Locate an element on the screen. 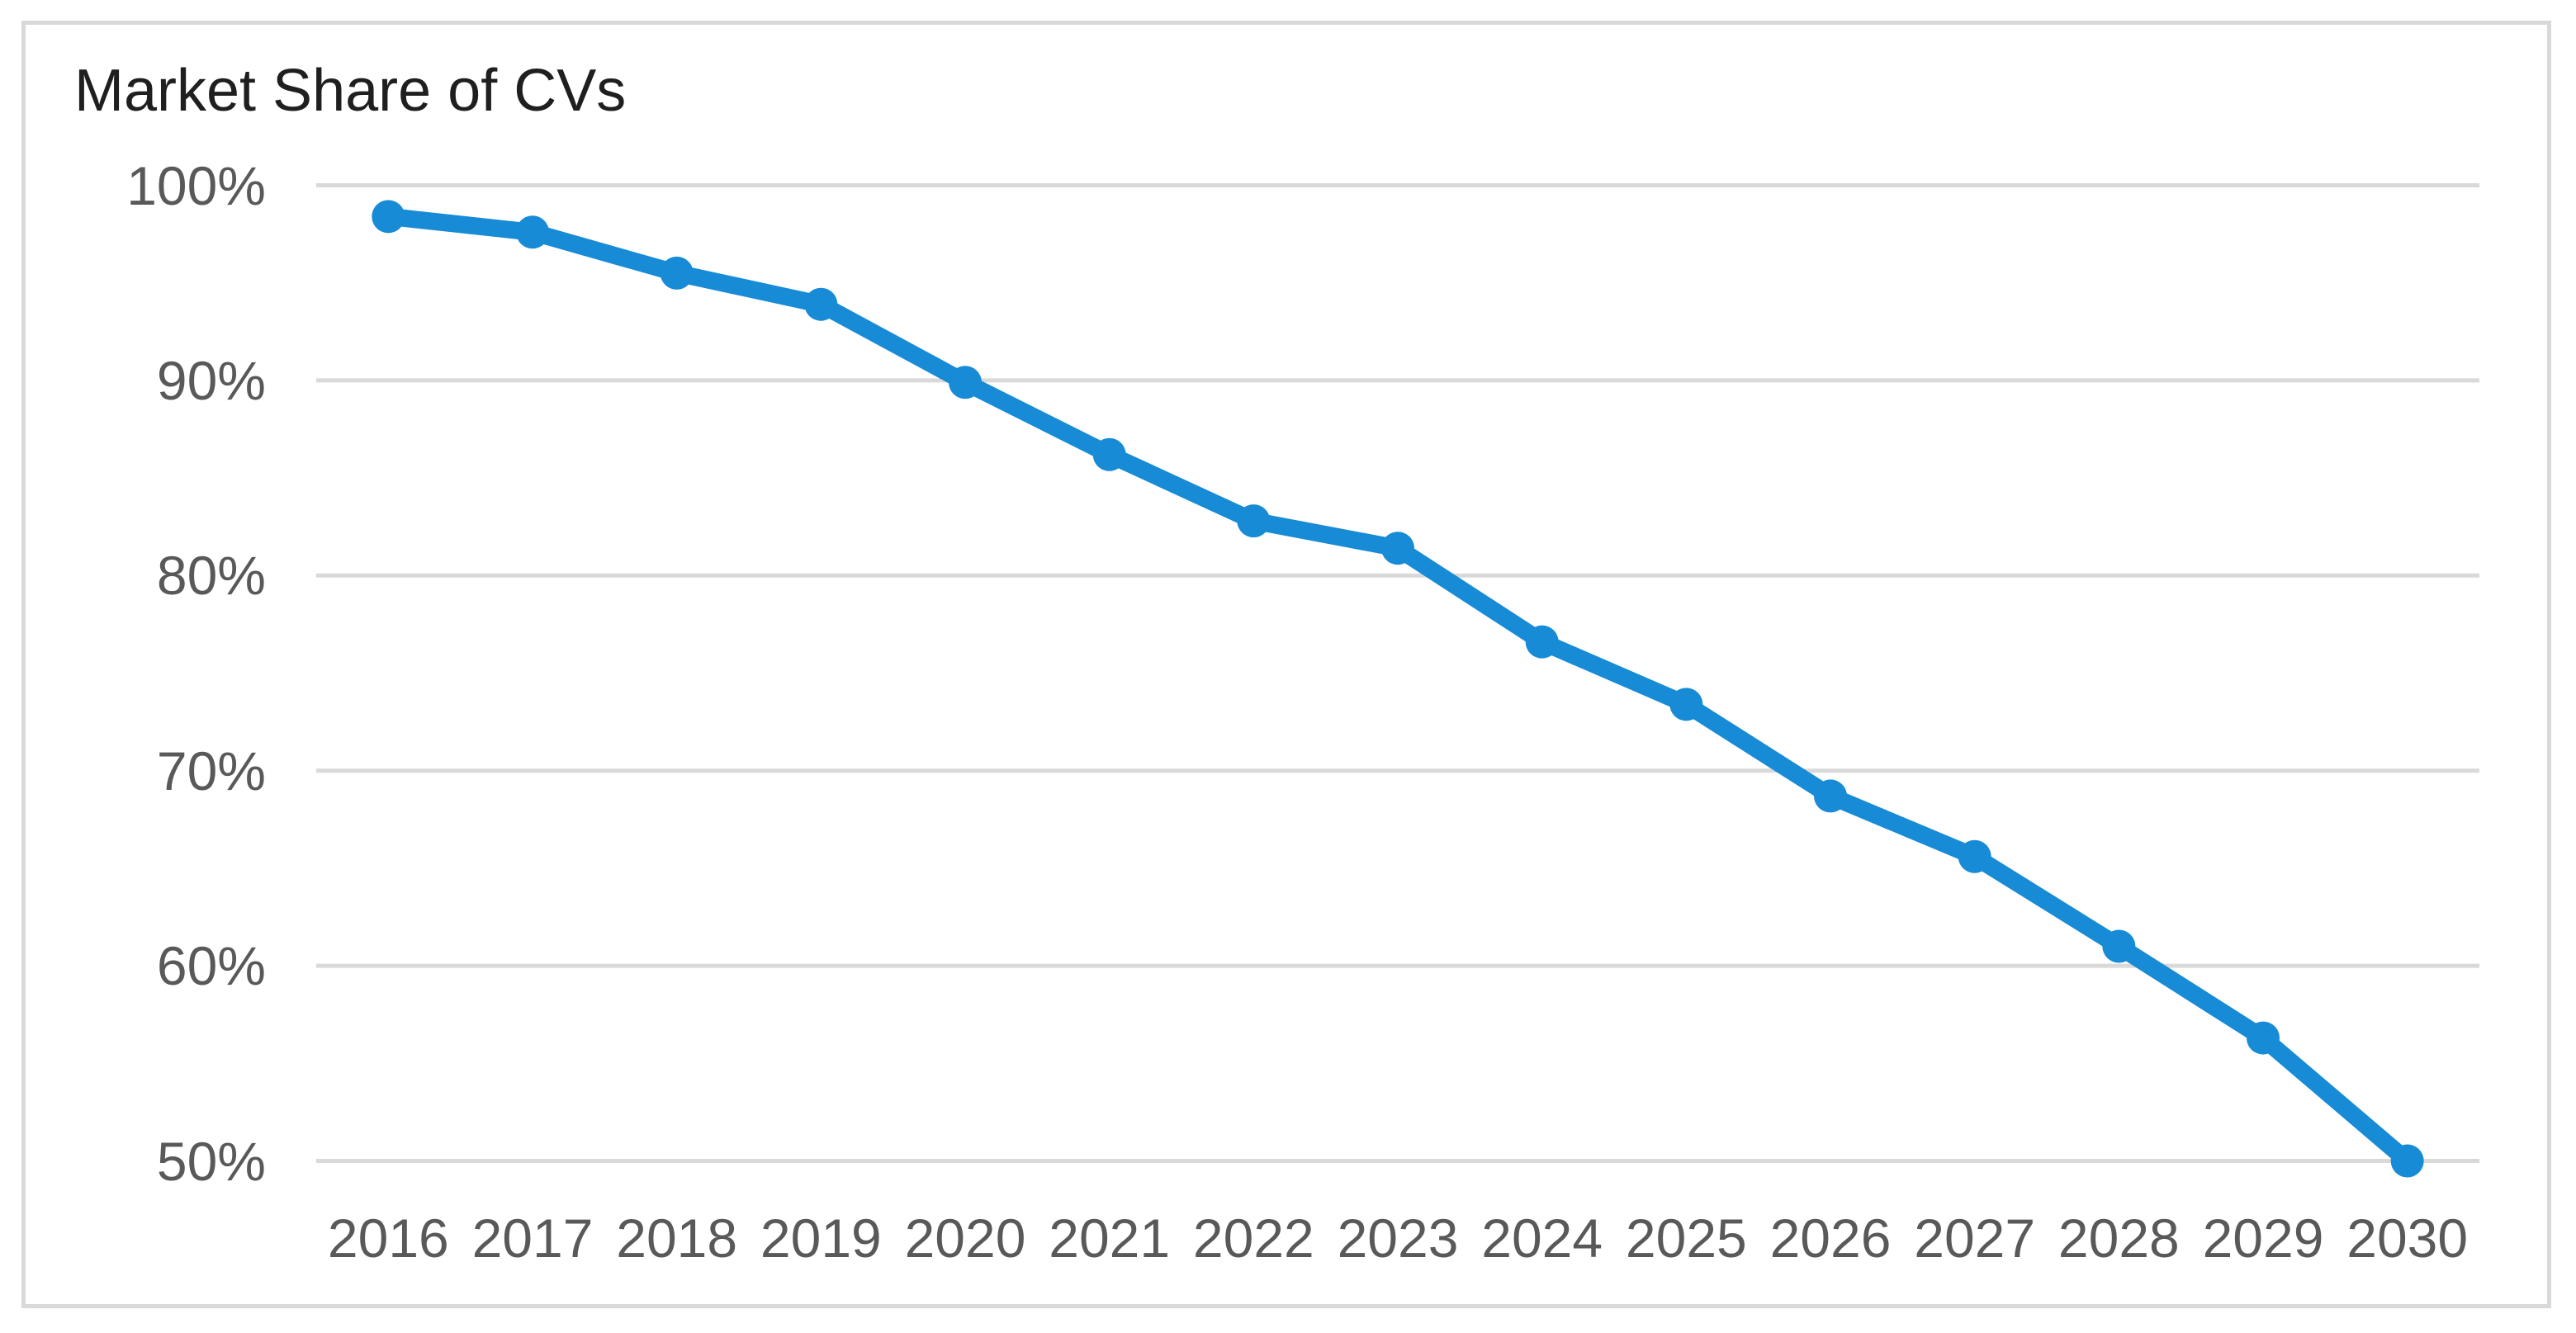 The image size is (2576, 1333). x-axis-tick-label: 2016 is located at coordinates (388, 1238).